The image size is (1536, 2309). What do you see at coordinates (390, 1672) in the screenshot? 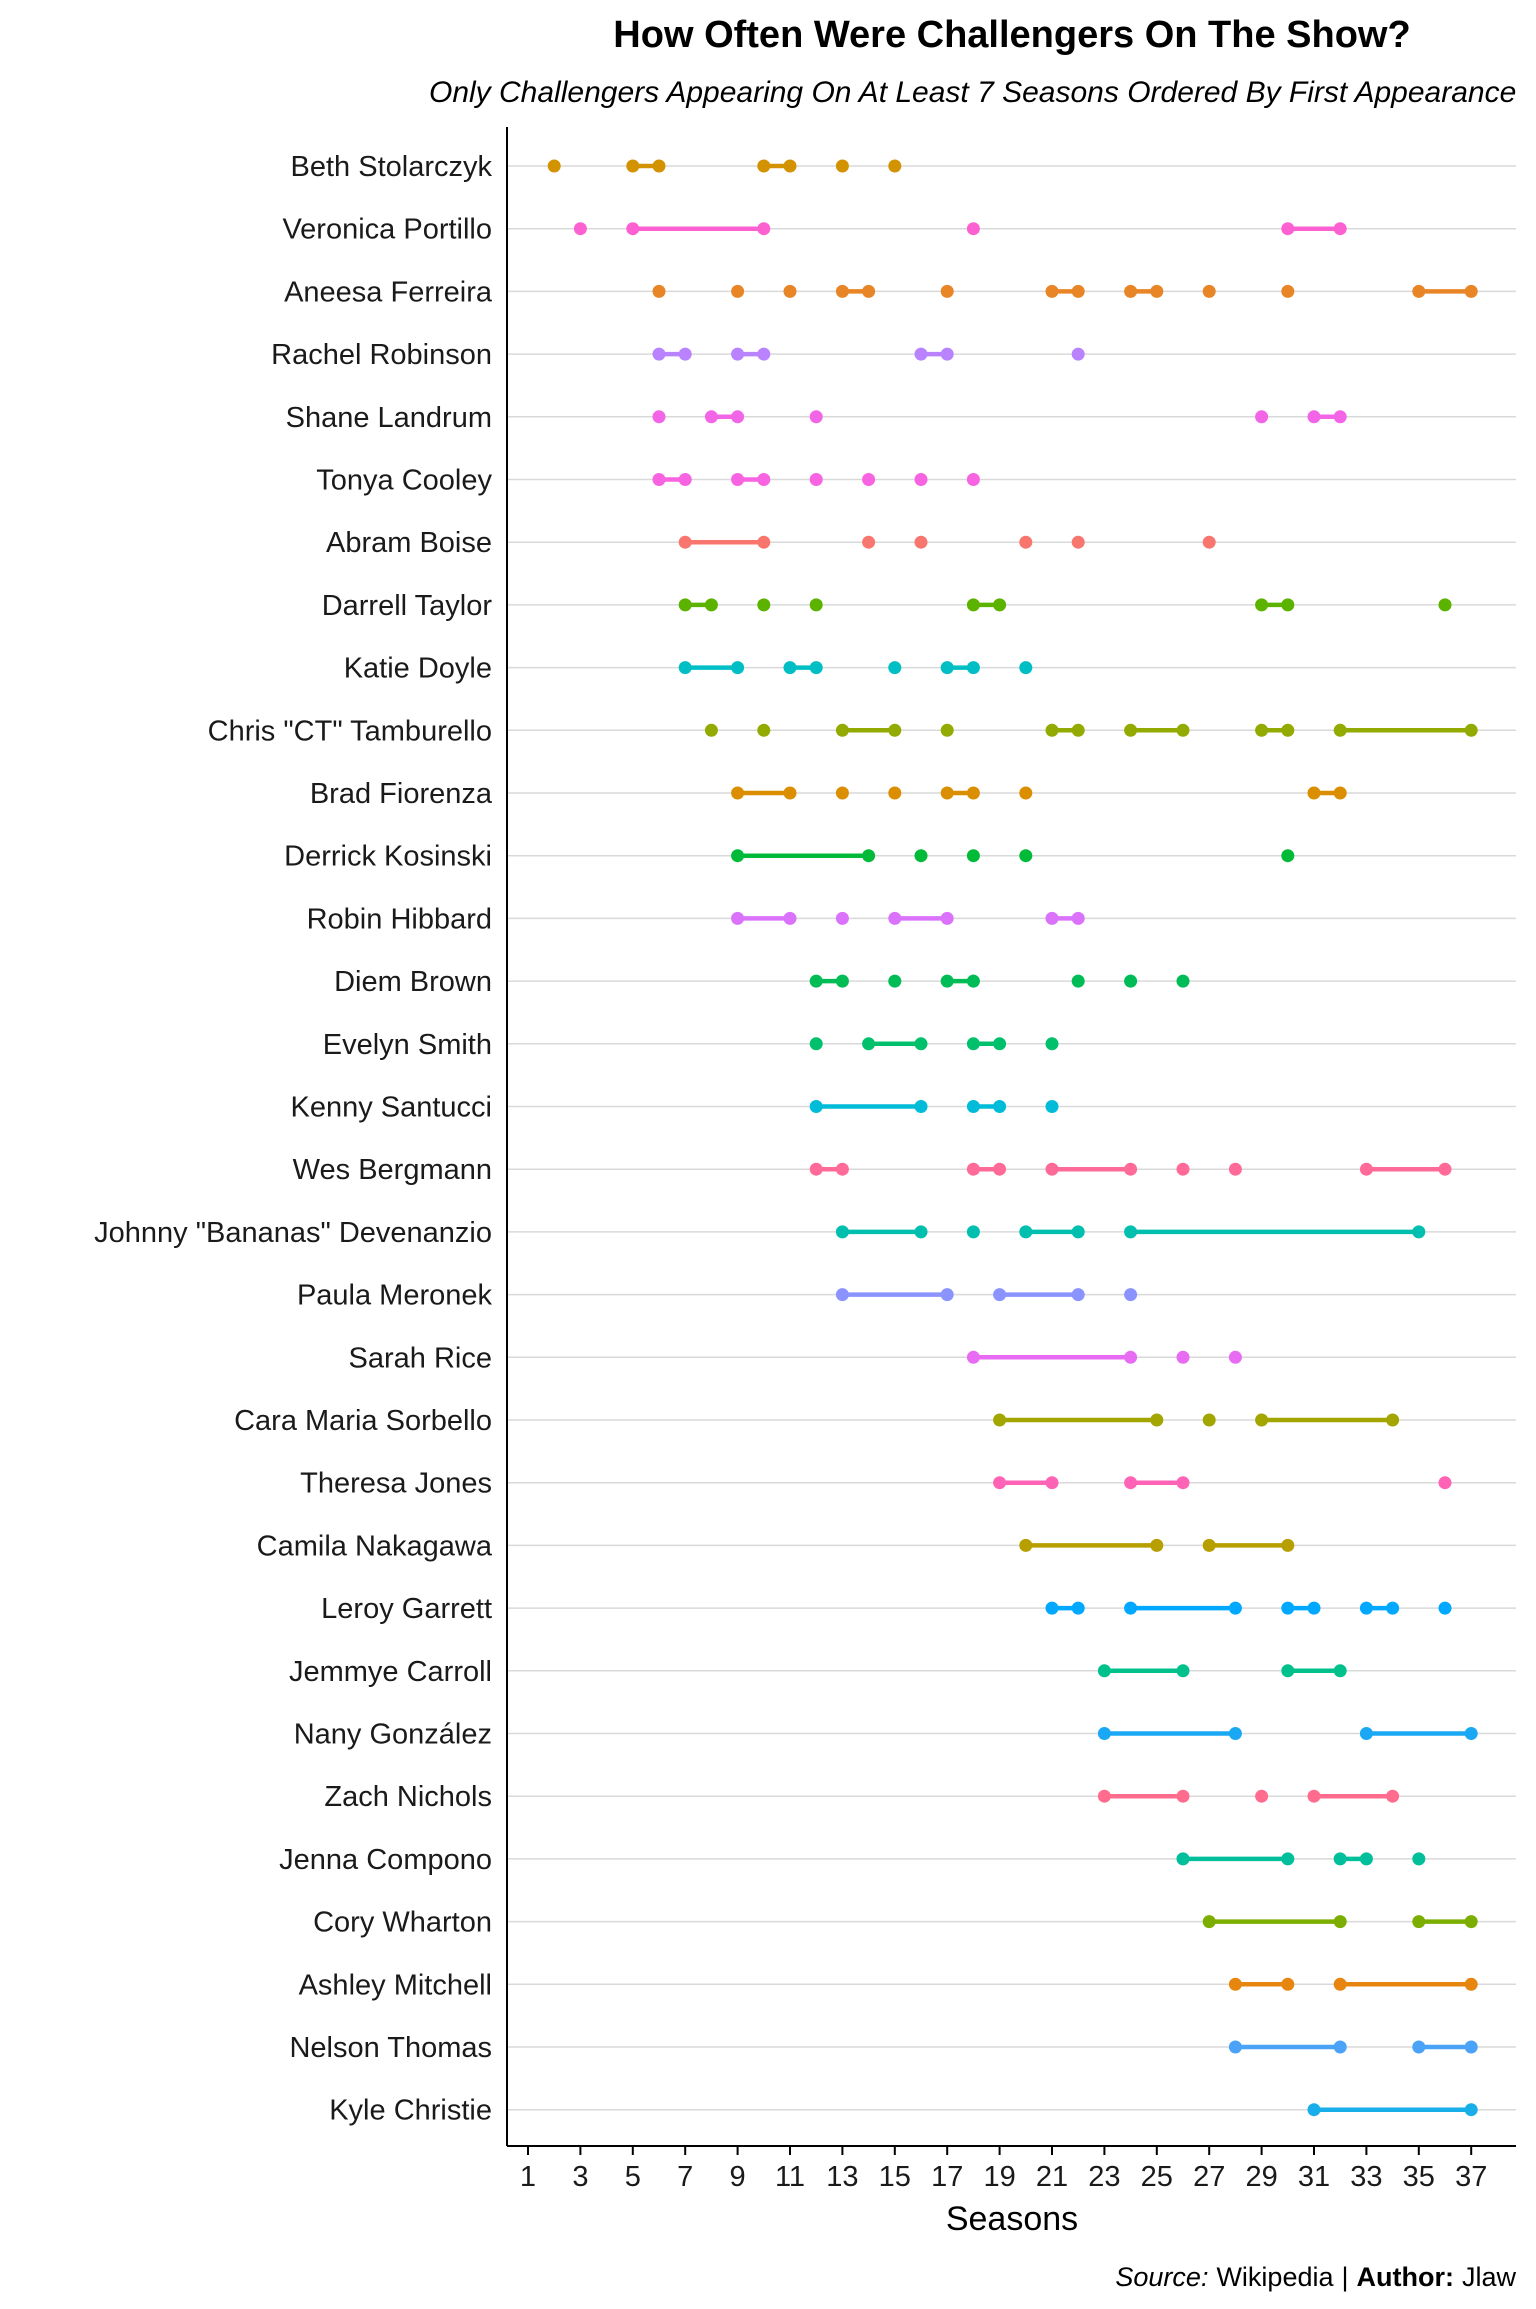
I see `category-label: Jemmye Carroll` at bounding box center [390, 1672].